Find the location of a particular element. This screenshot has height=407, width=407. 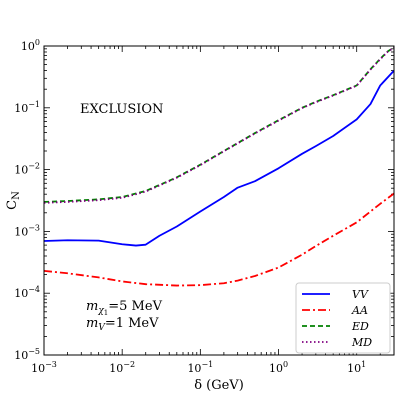

x-tick-label: 10⁻¹ is located at coordinates (200, 367).